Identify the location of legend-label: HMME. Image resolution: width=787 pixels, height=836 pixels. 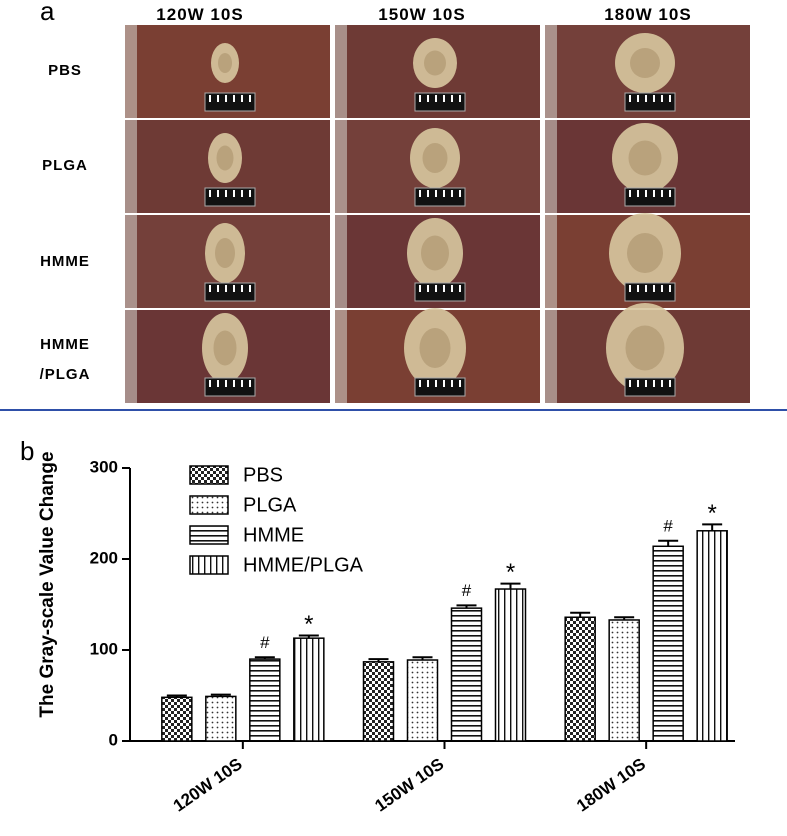
(273, 535).